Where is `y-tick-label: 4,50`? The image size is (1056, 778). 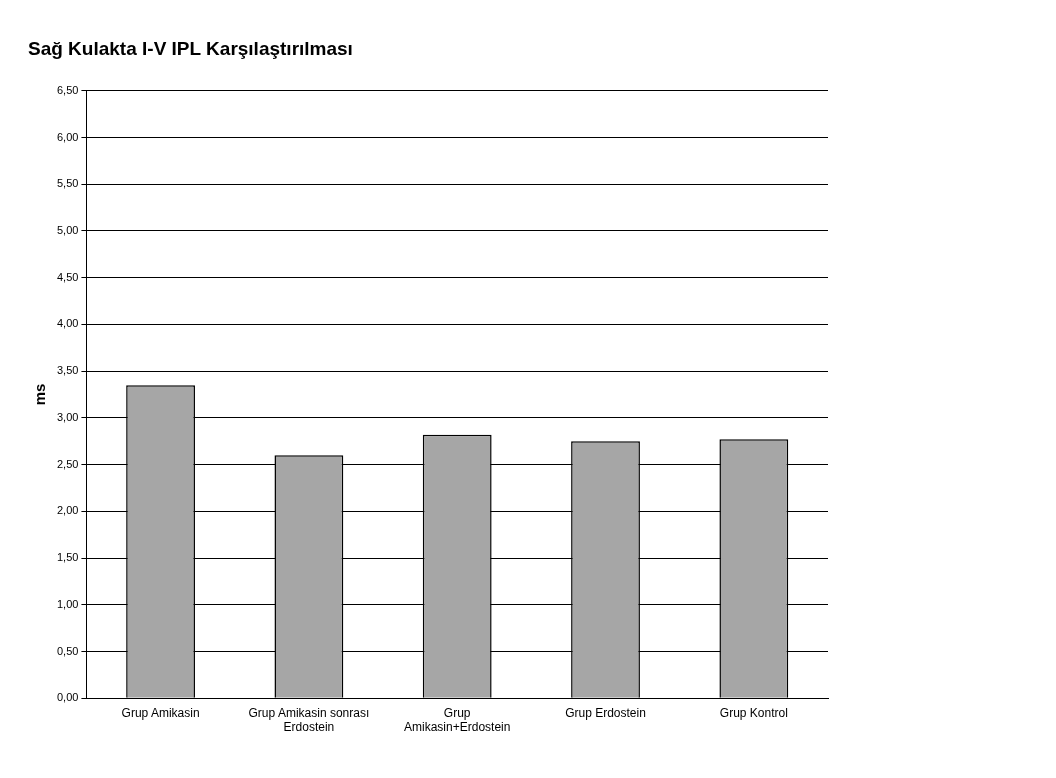
y-tick-label: 4,50 is located at coordinates (67, 276).